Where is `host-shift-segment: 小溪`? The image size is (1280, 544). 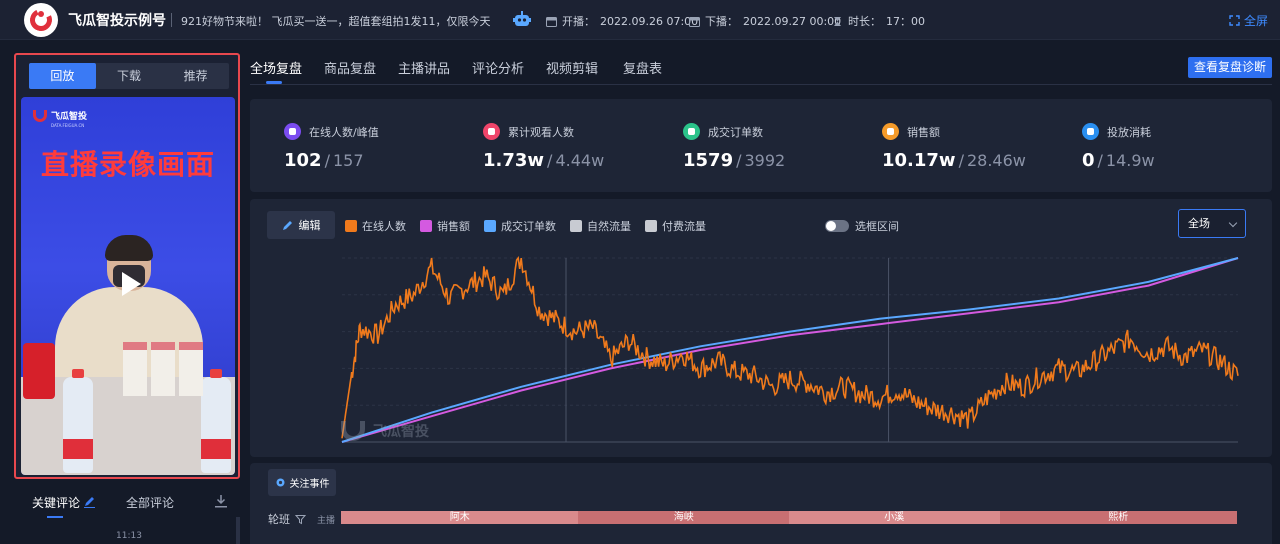 host-shift-segment: 小溪 is located at coordinates (894, 517).